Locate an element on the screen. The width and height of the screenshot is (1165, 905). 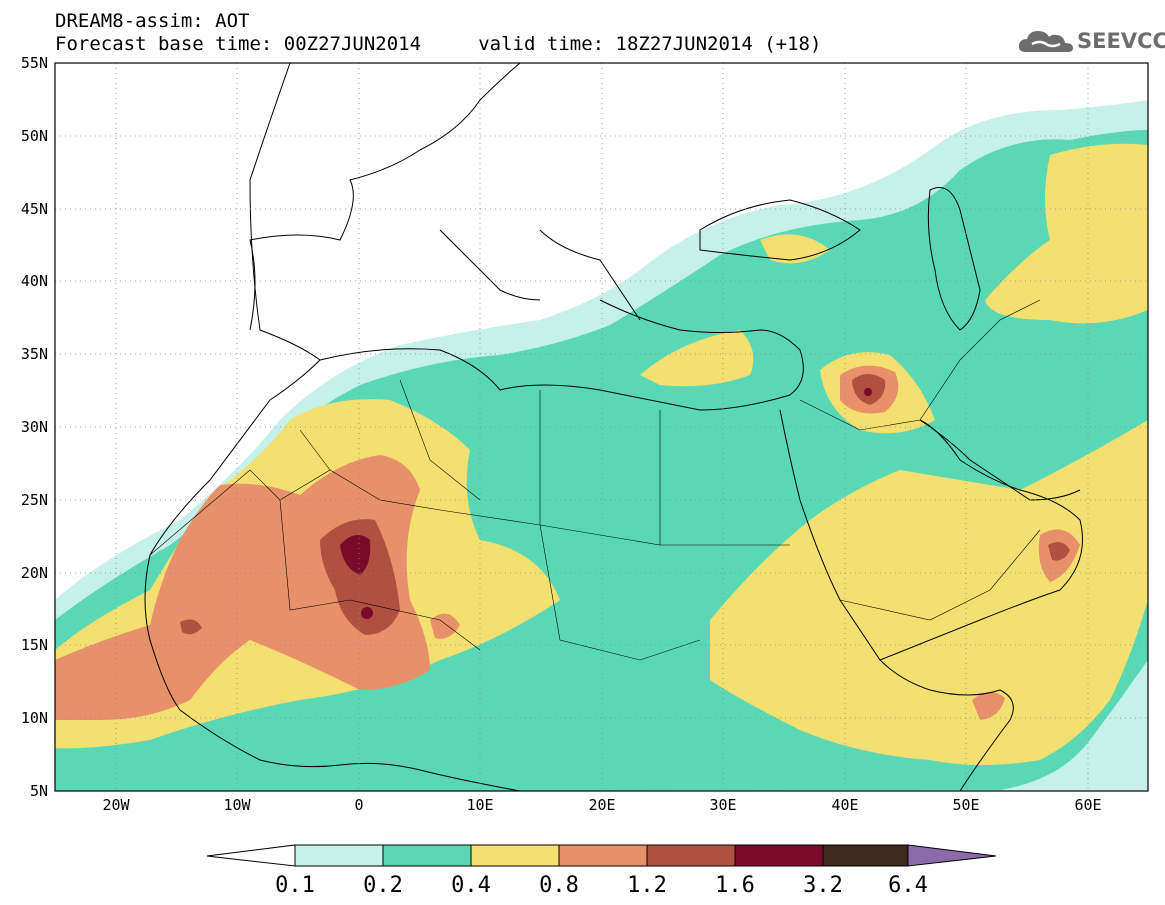
colorbar is located at coordinates (601, 855).